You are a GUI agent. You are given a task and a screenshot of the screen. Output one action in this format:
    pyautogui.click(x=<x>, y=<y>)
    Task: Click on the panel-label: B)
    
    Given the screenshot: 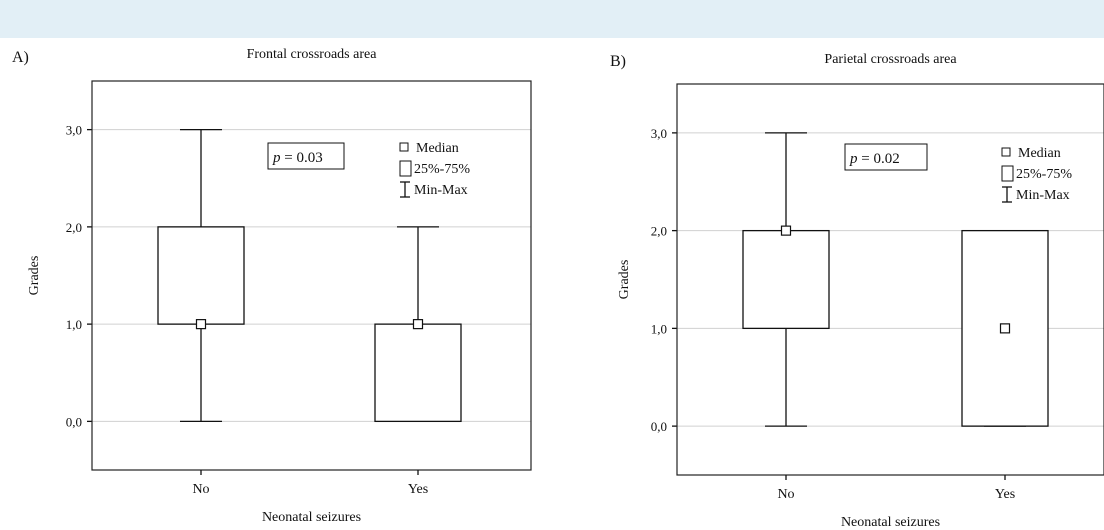 What is the action you would take?
    pyautogui.click(x=618, y=61)
    